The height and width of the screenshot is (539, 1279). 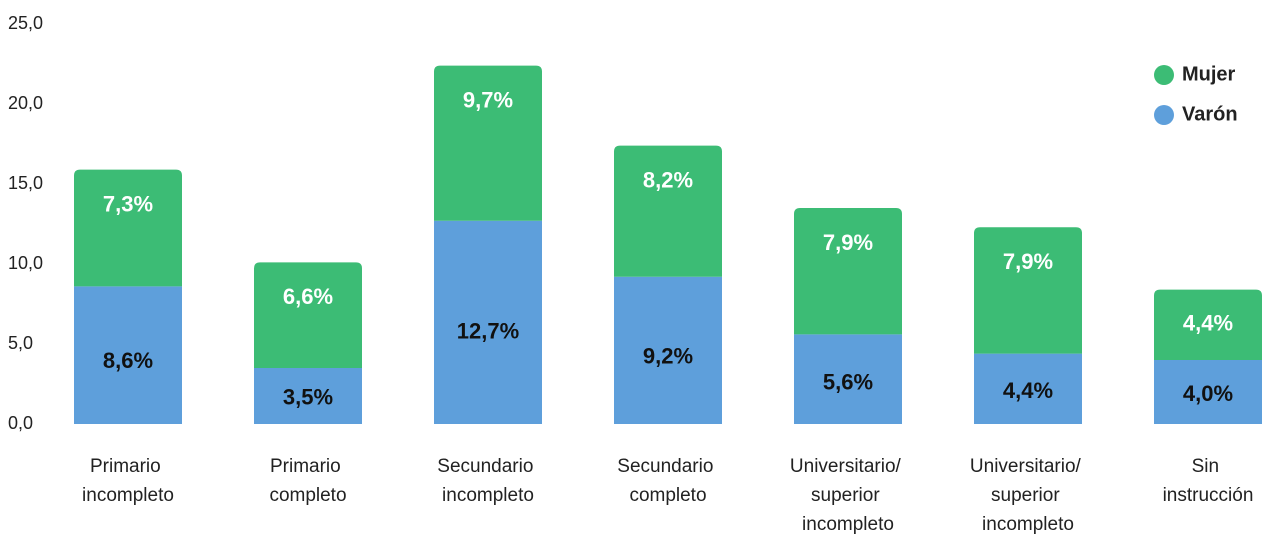 I want to click on y-tick-label: 10,0, so click(x=25, y=263).